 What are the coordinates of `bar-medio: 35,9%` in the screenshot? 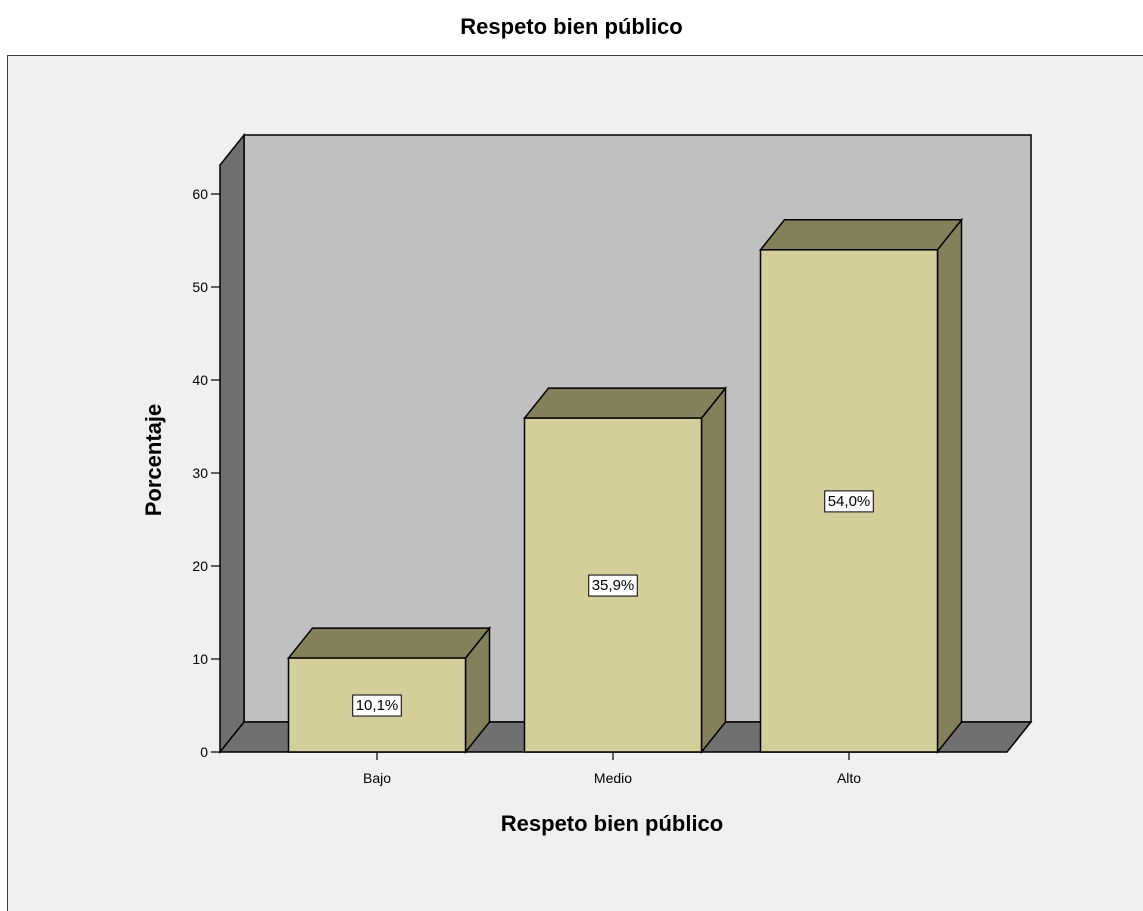 It's located at (625, 570).